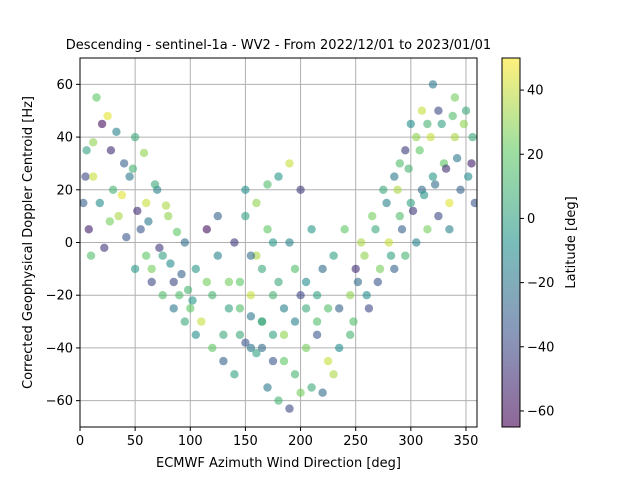  Describe the element at coordinates (59, 296) in the screenshot. I see `y-tick-label: −20` at that location.